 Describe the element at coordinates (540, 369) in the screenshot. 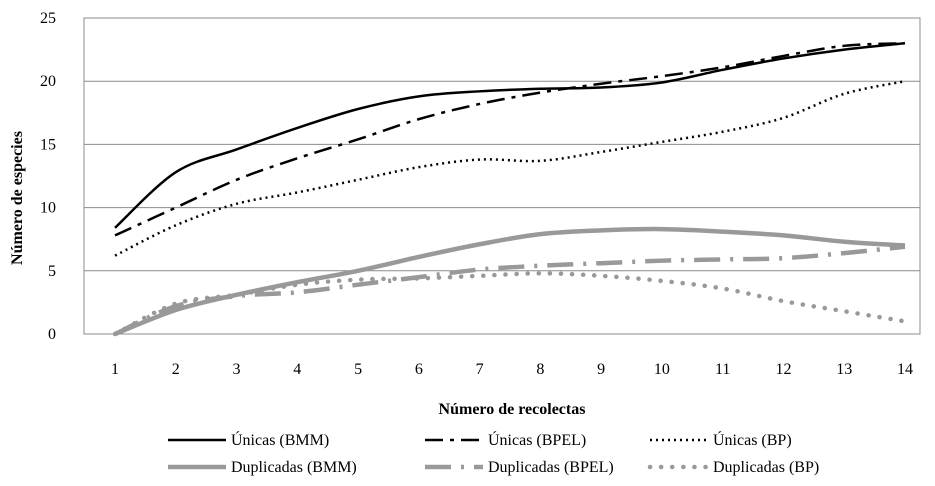

I see `x-tick-label: 8` at that location.